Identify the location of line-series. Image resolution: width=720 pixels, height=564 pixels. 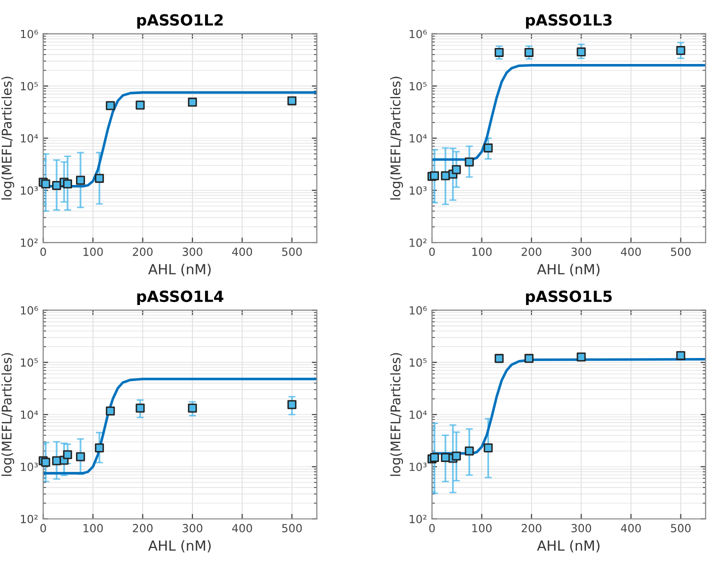
(180, 426).